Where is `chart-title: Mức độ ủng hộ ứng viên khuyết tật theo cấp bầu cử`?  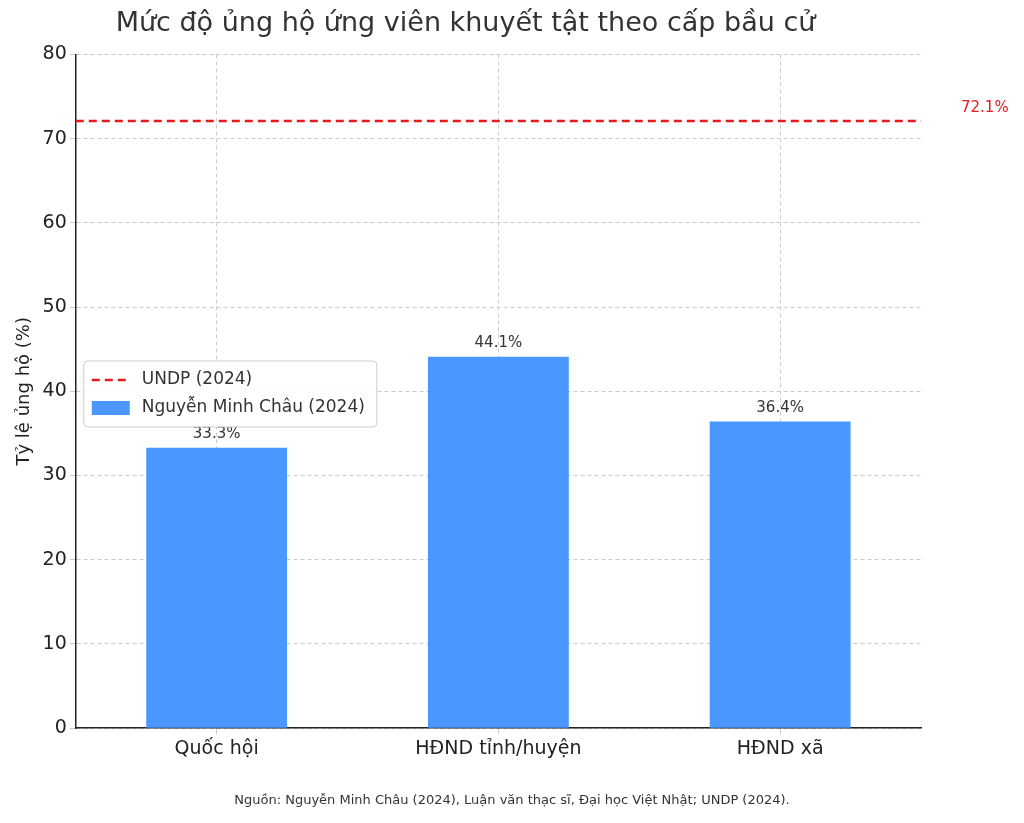 chart-title: Mức độ ủng hộ ứng viên khuyết tật theo cấp bầu cử is located at coordinates (466, 22).